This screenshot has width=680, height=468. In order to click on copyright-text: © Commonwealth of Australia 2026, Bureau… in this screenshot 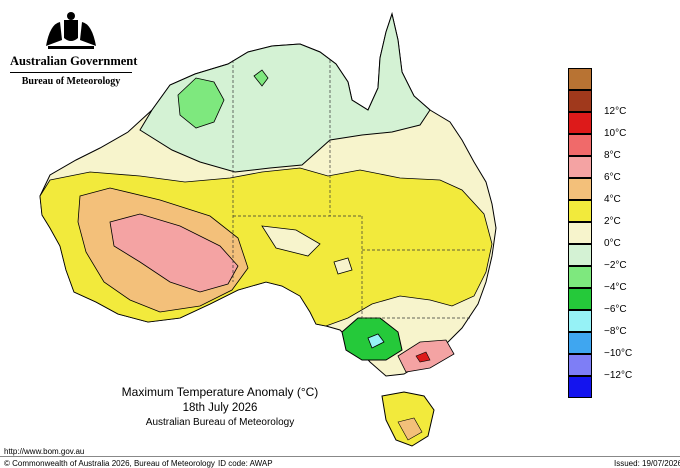, I will do `click(109, 463)`.